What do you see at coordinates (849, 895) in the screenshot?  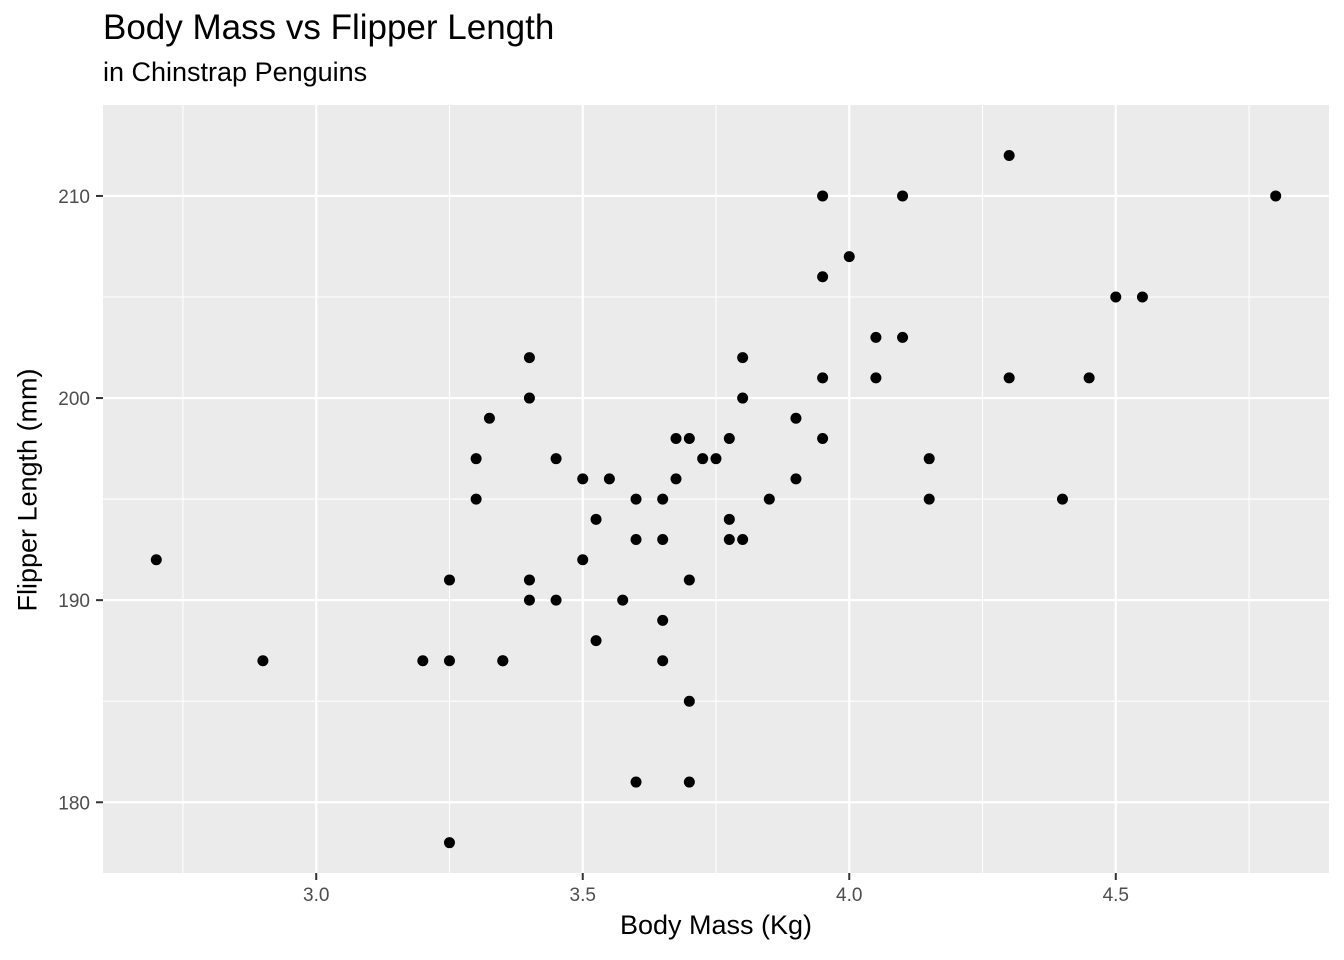 I see `x-tick-label: 4.0` at bounding box center [849, 895].